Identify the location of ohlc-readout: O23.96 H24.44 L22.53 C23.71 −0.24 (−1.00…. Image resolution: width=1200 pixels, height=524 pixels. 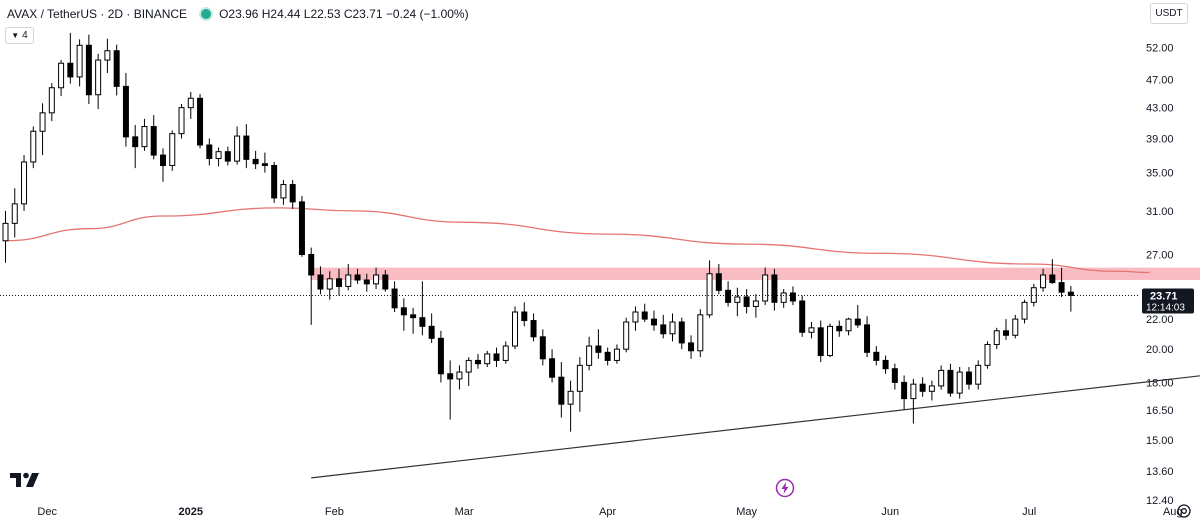
(344, 14).